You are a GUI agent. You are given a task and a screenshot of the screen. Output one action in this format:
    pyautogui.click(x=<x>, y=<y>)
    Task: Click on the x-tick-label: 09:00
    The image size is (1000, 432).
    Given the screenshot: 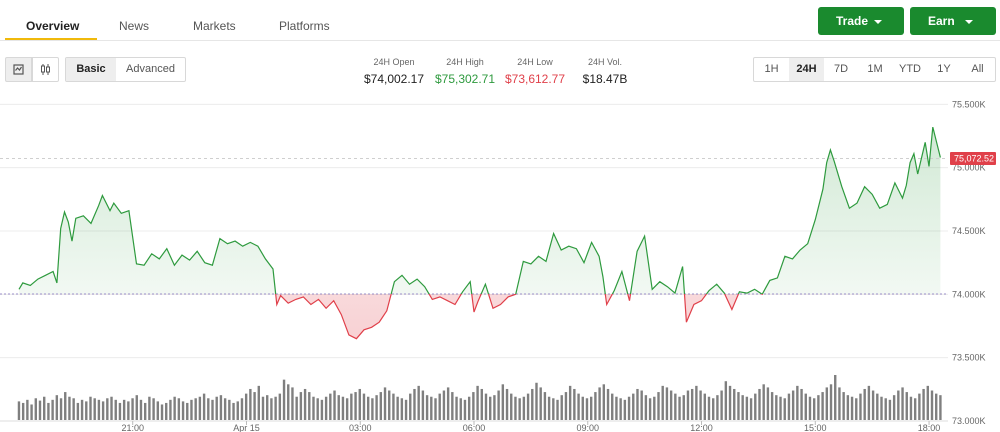 What is the action you would take?
    pyautogui.click(x=587, y=427)
    